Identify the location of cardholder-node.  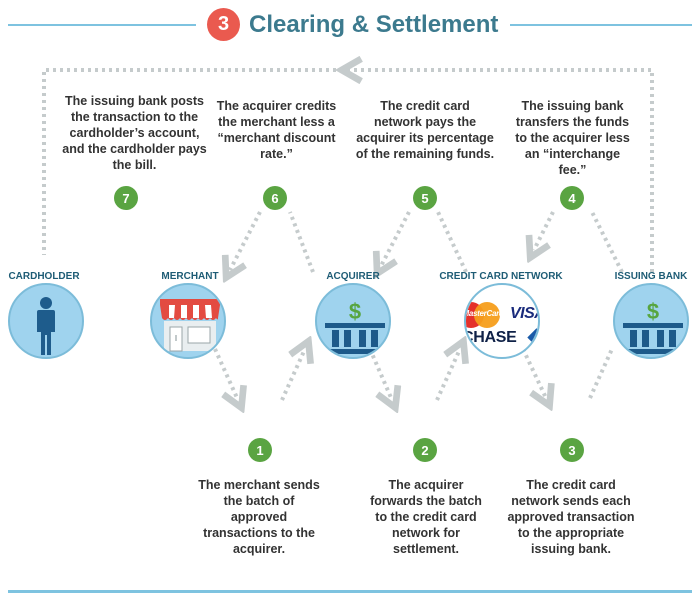
(46, 321).